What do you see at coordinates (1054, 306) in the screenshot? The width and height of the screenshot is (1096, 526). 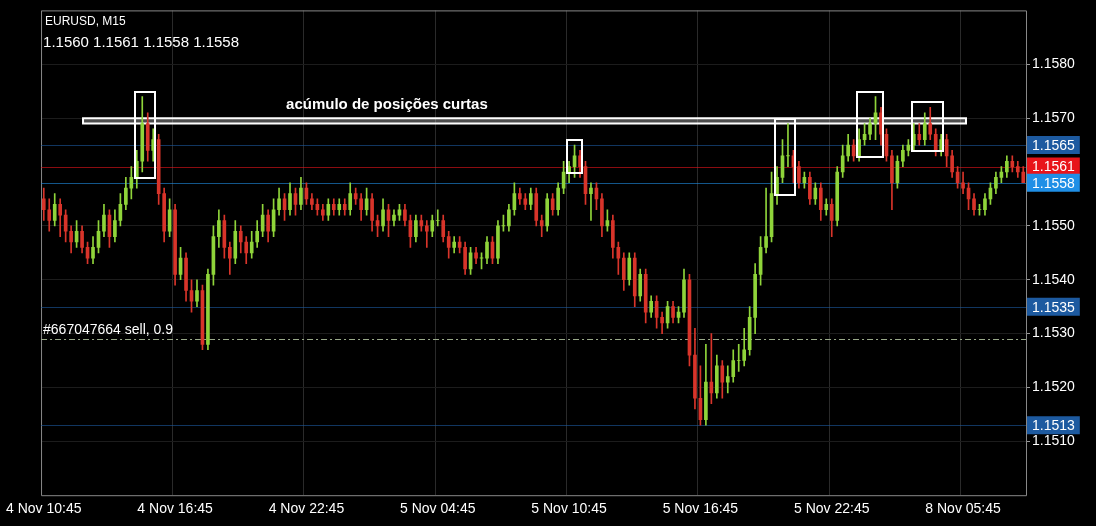 I see `ref-line-label: 1.1535` at bounding box center [1054, 306].